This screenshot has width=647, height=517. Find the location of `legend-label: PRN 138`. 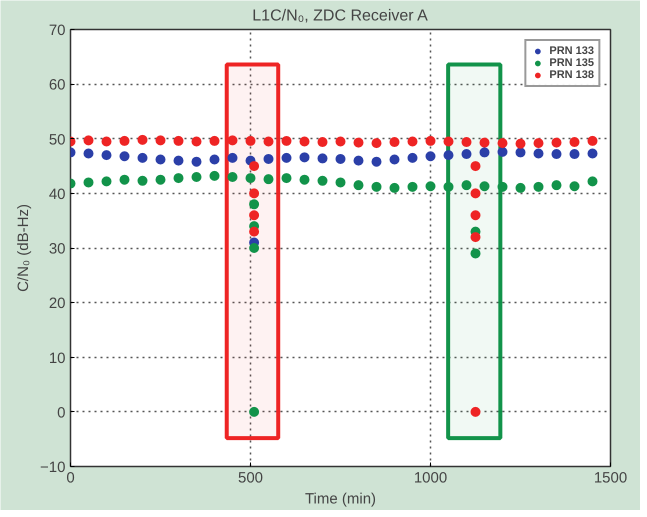

legend-label: PRN 138 is located at coordinates (571, 75).